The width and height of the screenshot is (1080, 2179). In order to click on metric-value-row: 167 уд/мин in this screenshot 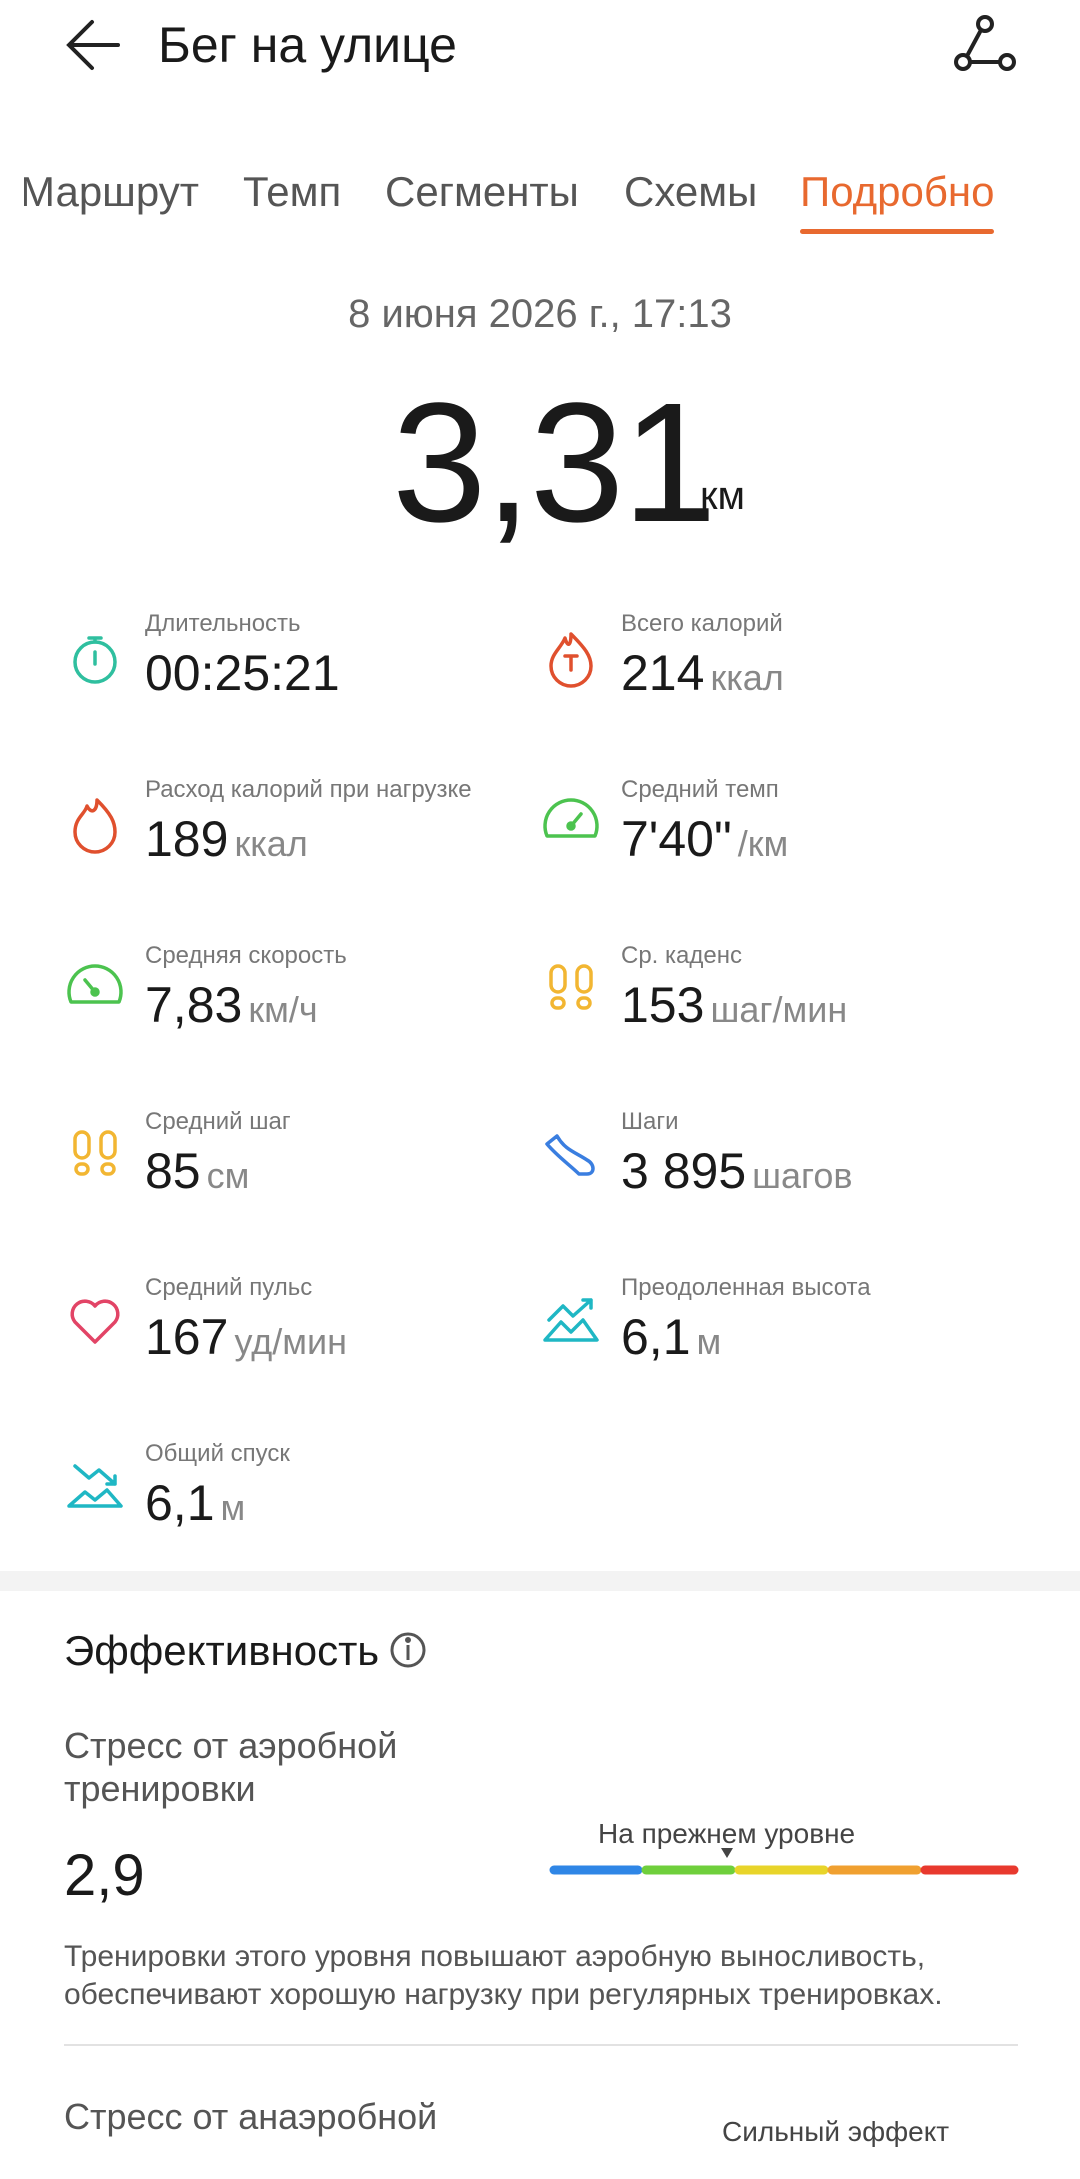, I will do `click(246, 1337)`.